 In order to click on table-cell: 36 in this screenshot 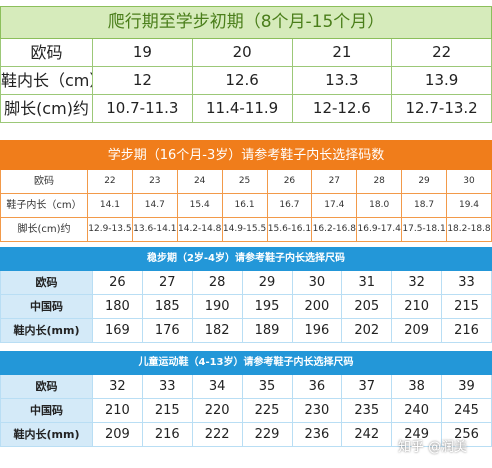, I will do `click(317, 386)`.